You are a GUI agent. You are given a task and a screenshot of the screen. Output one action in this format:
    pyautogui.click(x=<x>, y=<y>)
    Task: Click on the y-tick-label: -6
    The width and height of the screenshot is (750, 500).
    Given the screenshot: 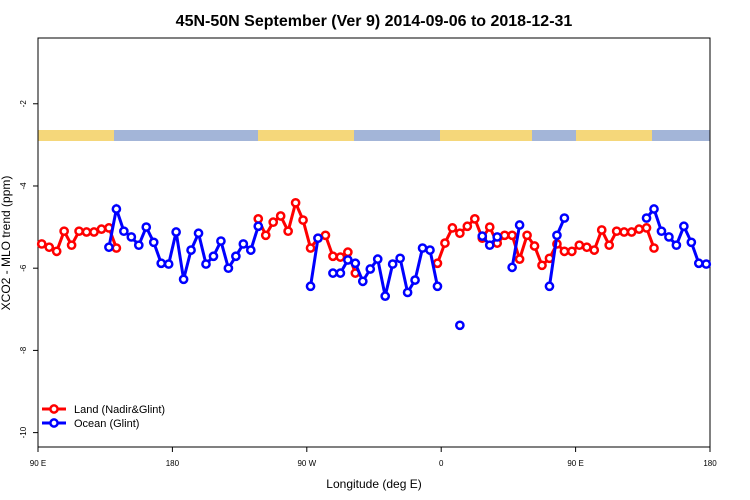 What is the action you would take?
    pyautogui.click(x=23, y=268)
    